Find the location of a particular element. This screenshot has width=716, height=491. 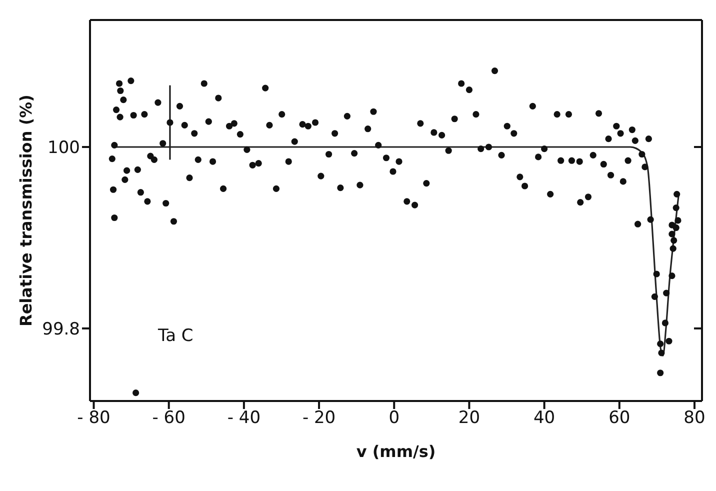

x-tick-label: - 40 is located at coordinates (244, 418).